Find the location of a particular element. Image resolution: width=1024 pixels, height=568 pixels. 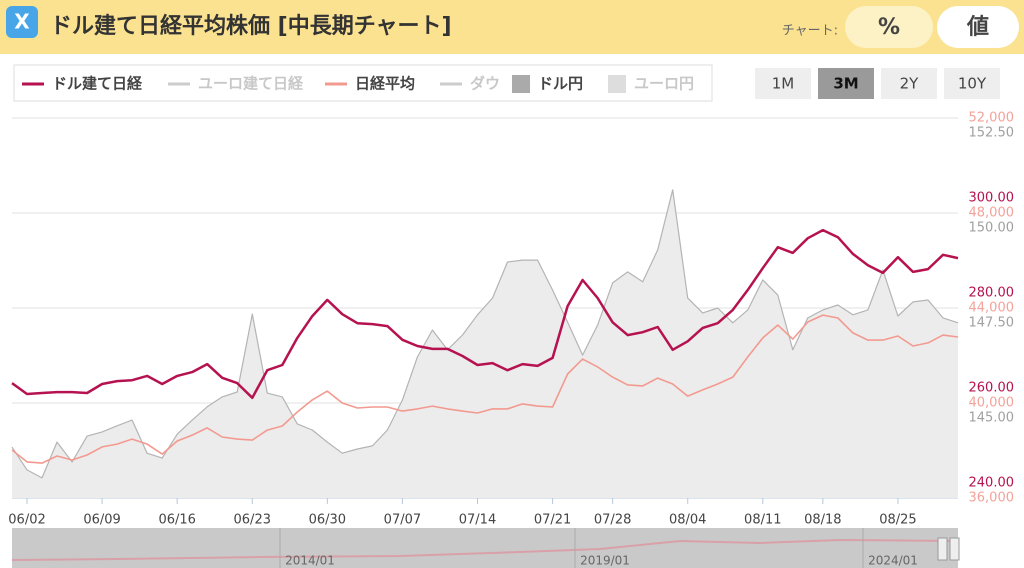

x-tick-label: 06/23 is located at coordinates (252, 520).